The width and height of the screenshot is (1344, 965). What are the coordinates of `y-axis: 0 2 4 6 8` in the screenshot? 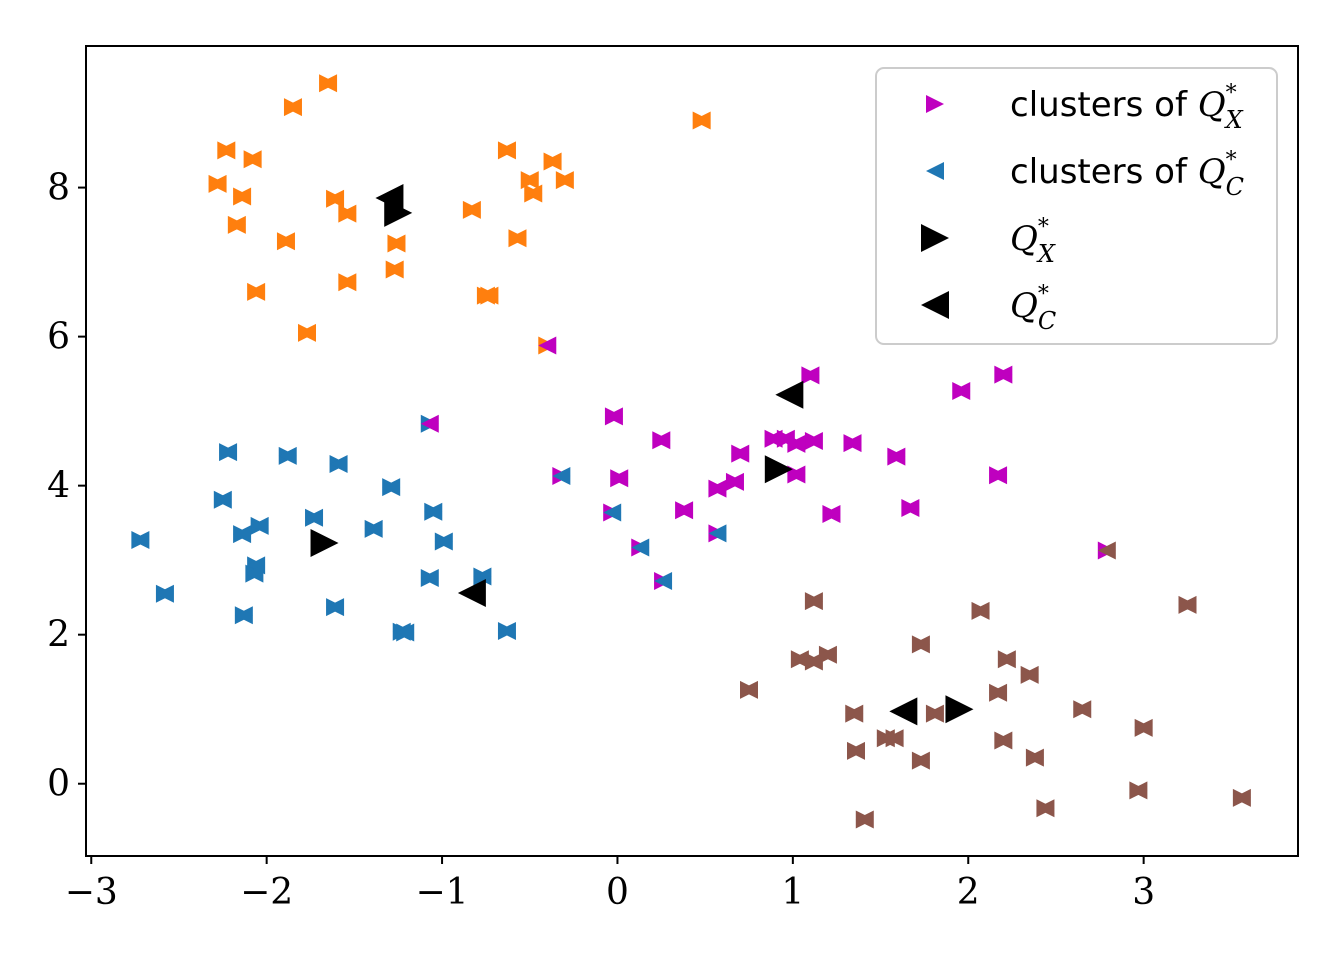 It's located at (66, 486).